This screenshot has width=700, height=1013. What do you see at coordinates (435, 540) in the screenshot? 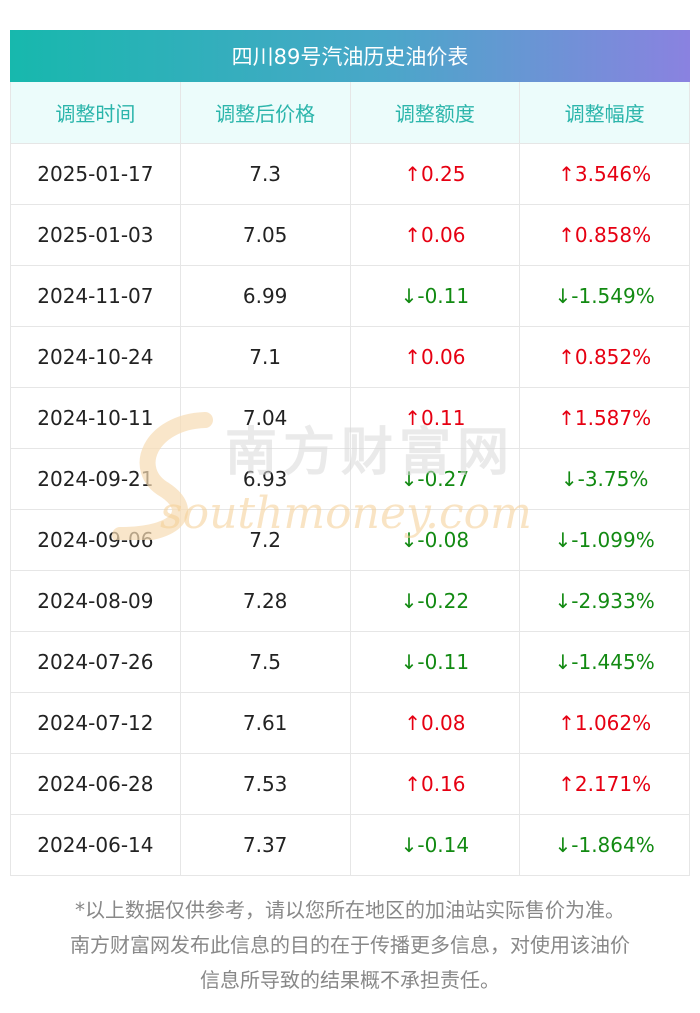
I see `cell-change: ↓-0.08` at bounding box center [435, 540].